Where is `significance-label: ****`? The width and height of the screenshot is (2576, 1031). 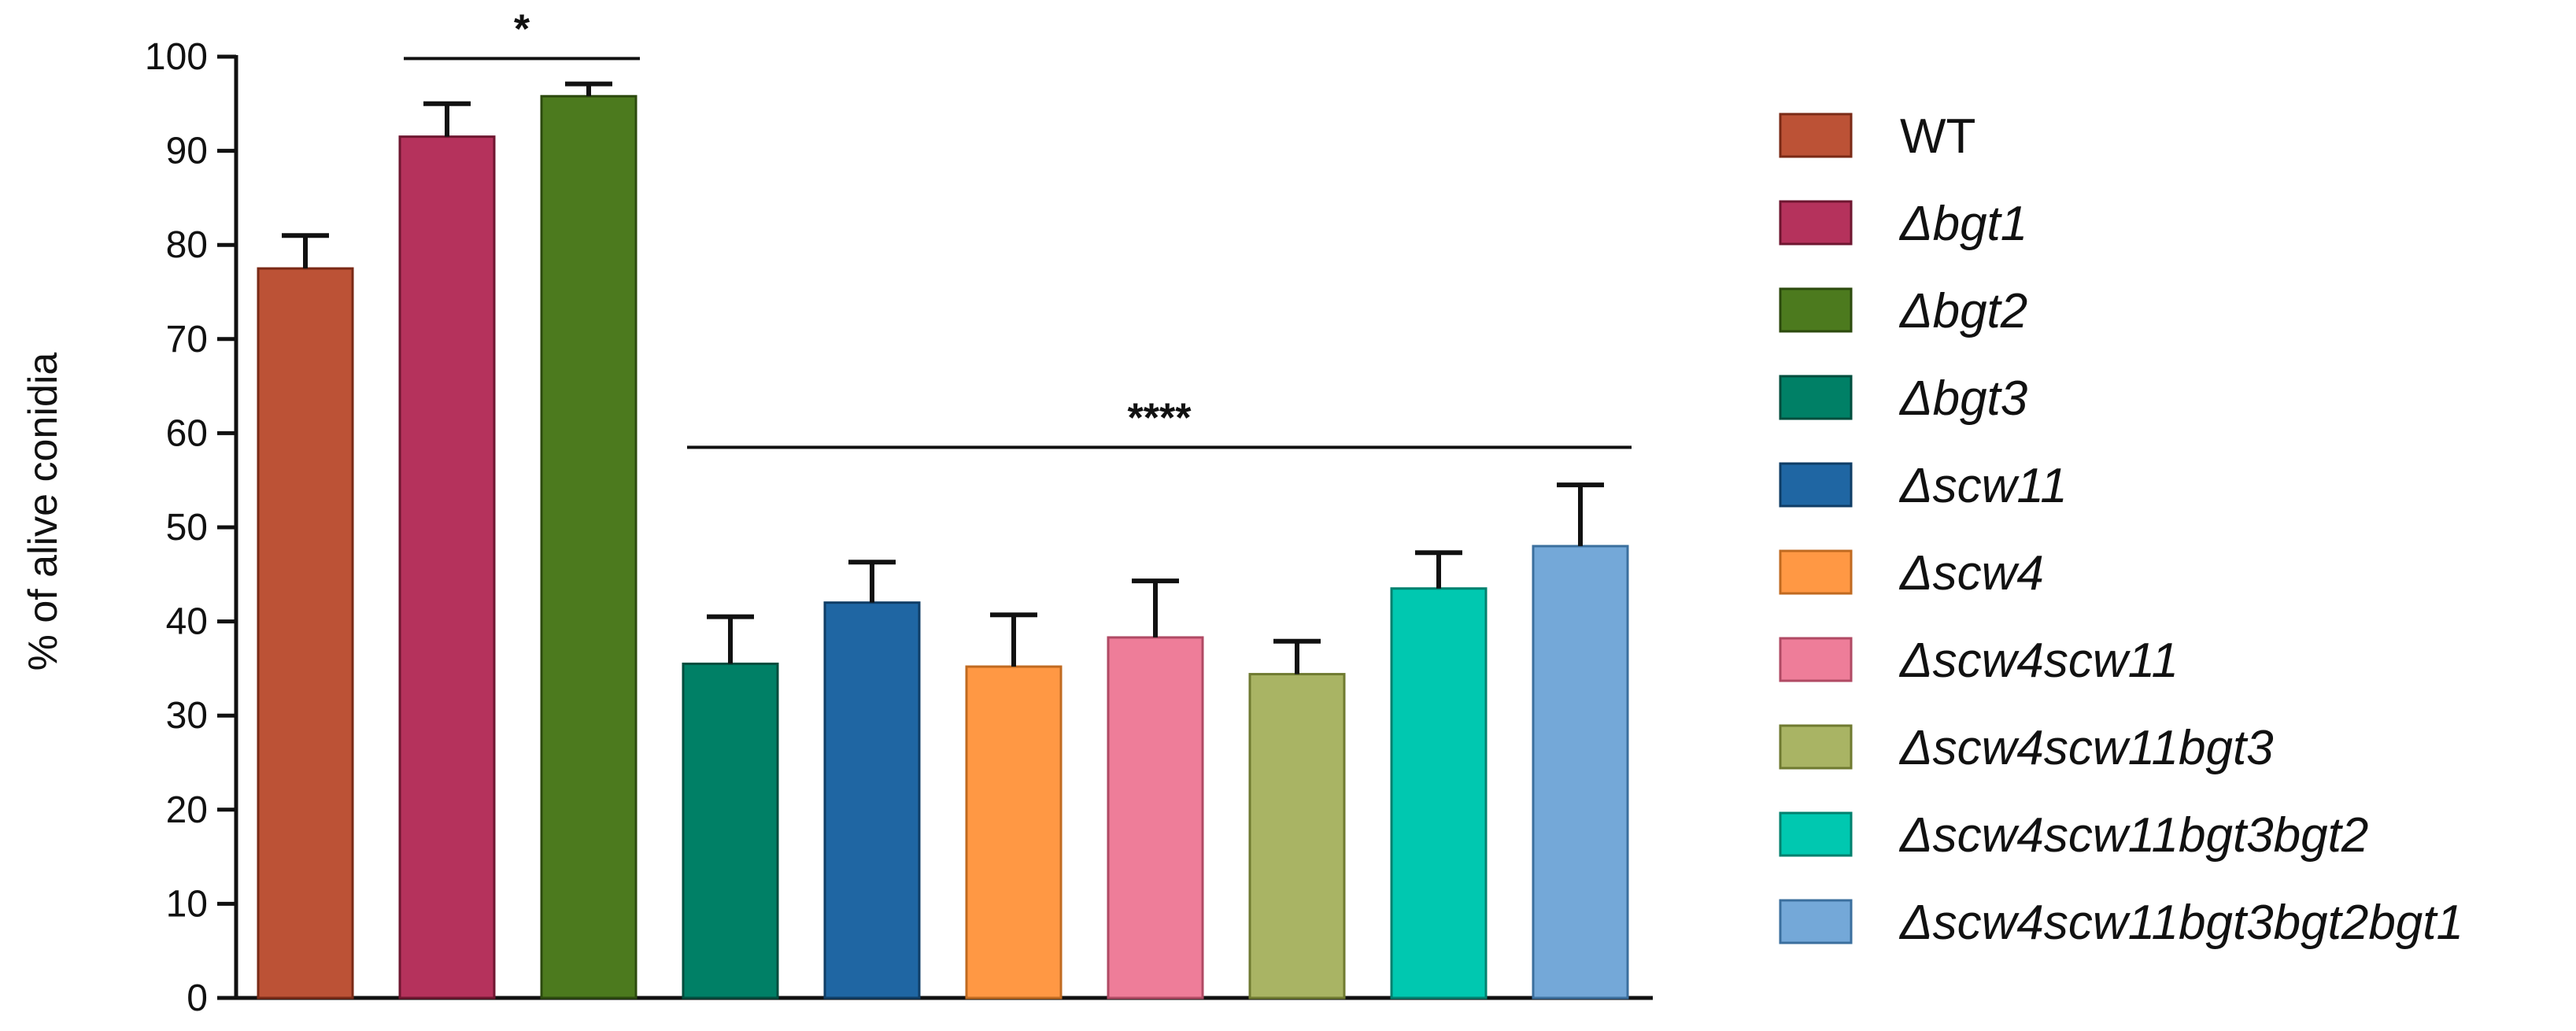
significance-label: **** is located at coordinates (1160, 418).